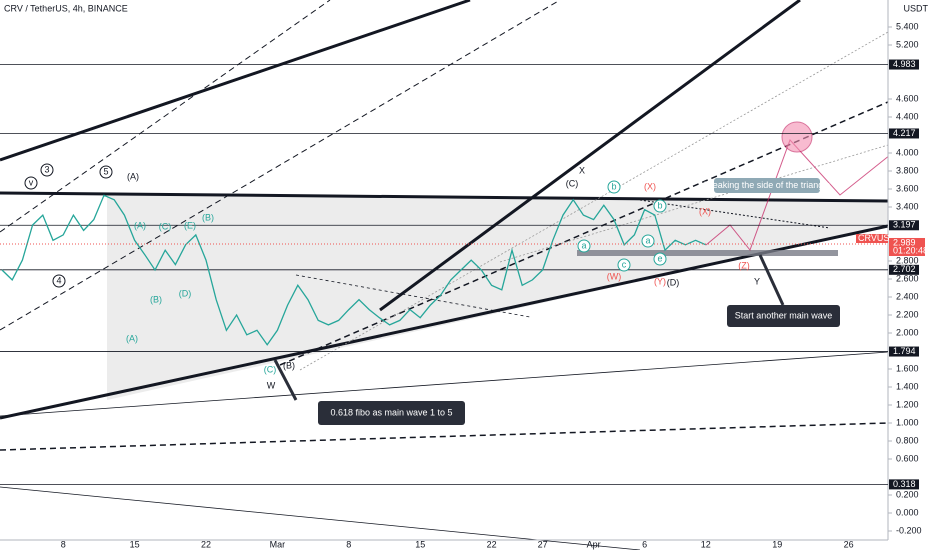 The image size is (932, 550). Describe the element at coordinates (777, 544) in the screenshot. I see `x-tick-label: 19` at that location.